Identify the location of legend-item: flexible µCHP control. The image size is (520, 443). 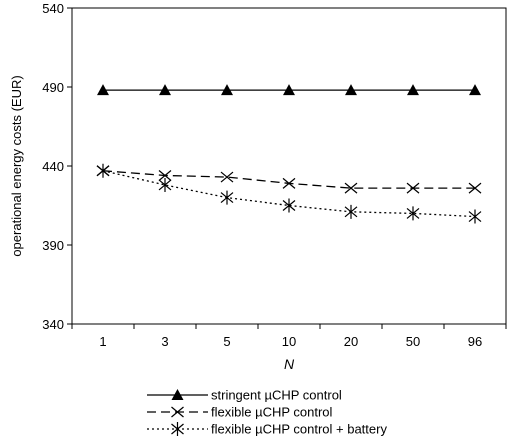
(240, 412).